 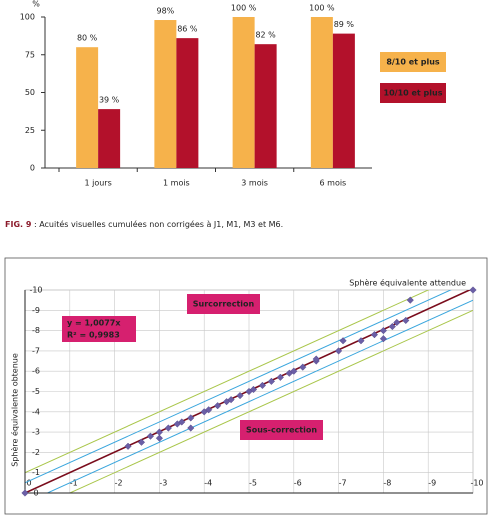 What do you see at coordinates (298, 483) in the screenshot?
I see `x-tick-label: -6` at bounding box center [298, 483].